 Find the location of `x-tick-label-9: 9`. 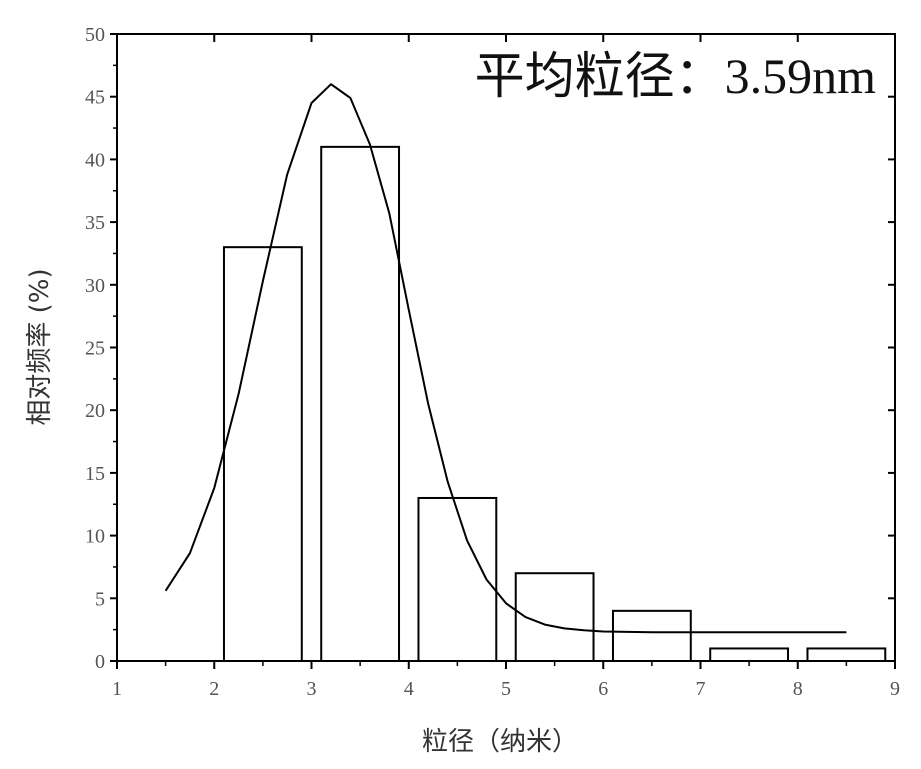

x-tick-label-9: 9 is located at coordinates (895, 689).